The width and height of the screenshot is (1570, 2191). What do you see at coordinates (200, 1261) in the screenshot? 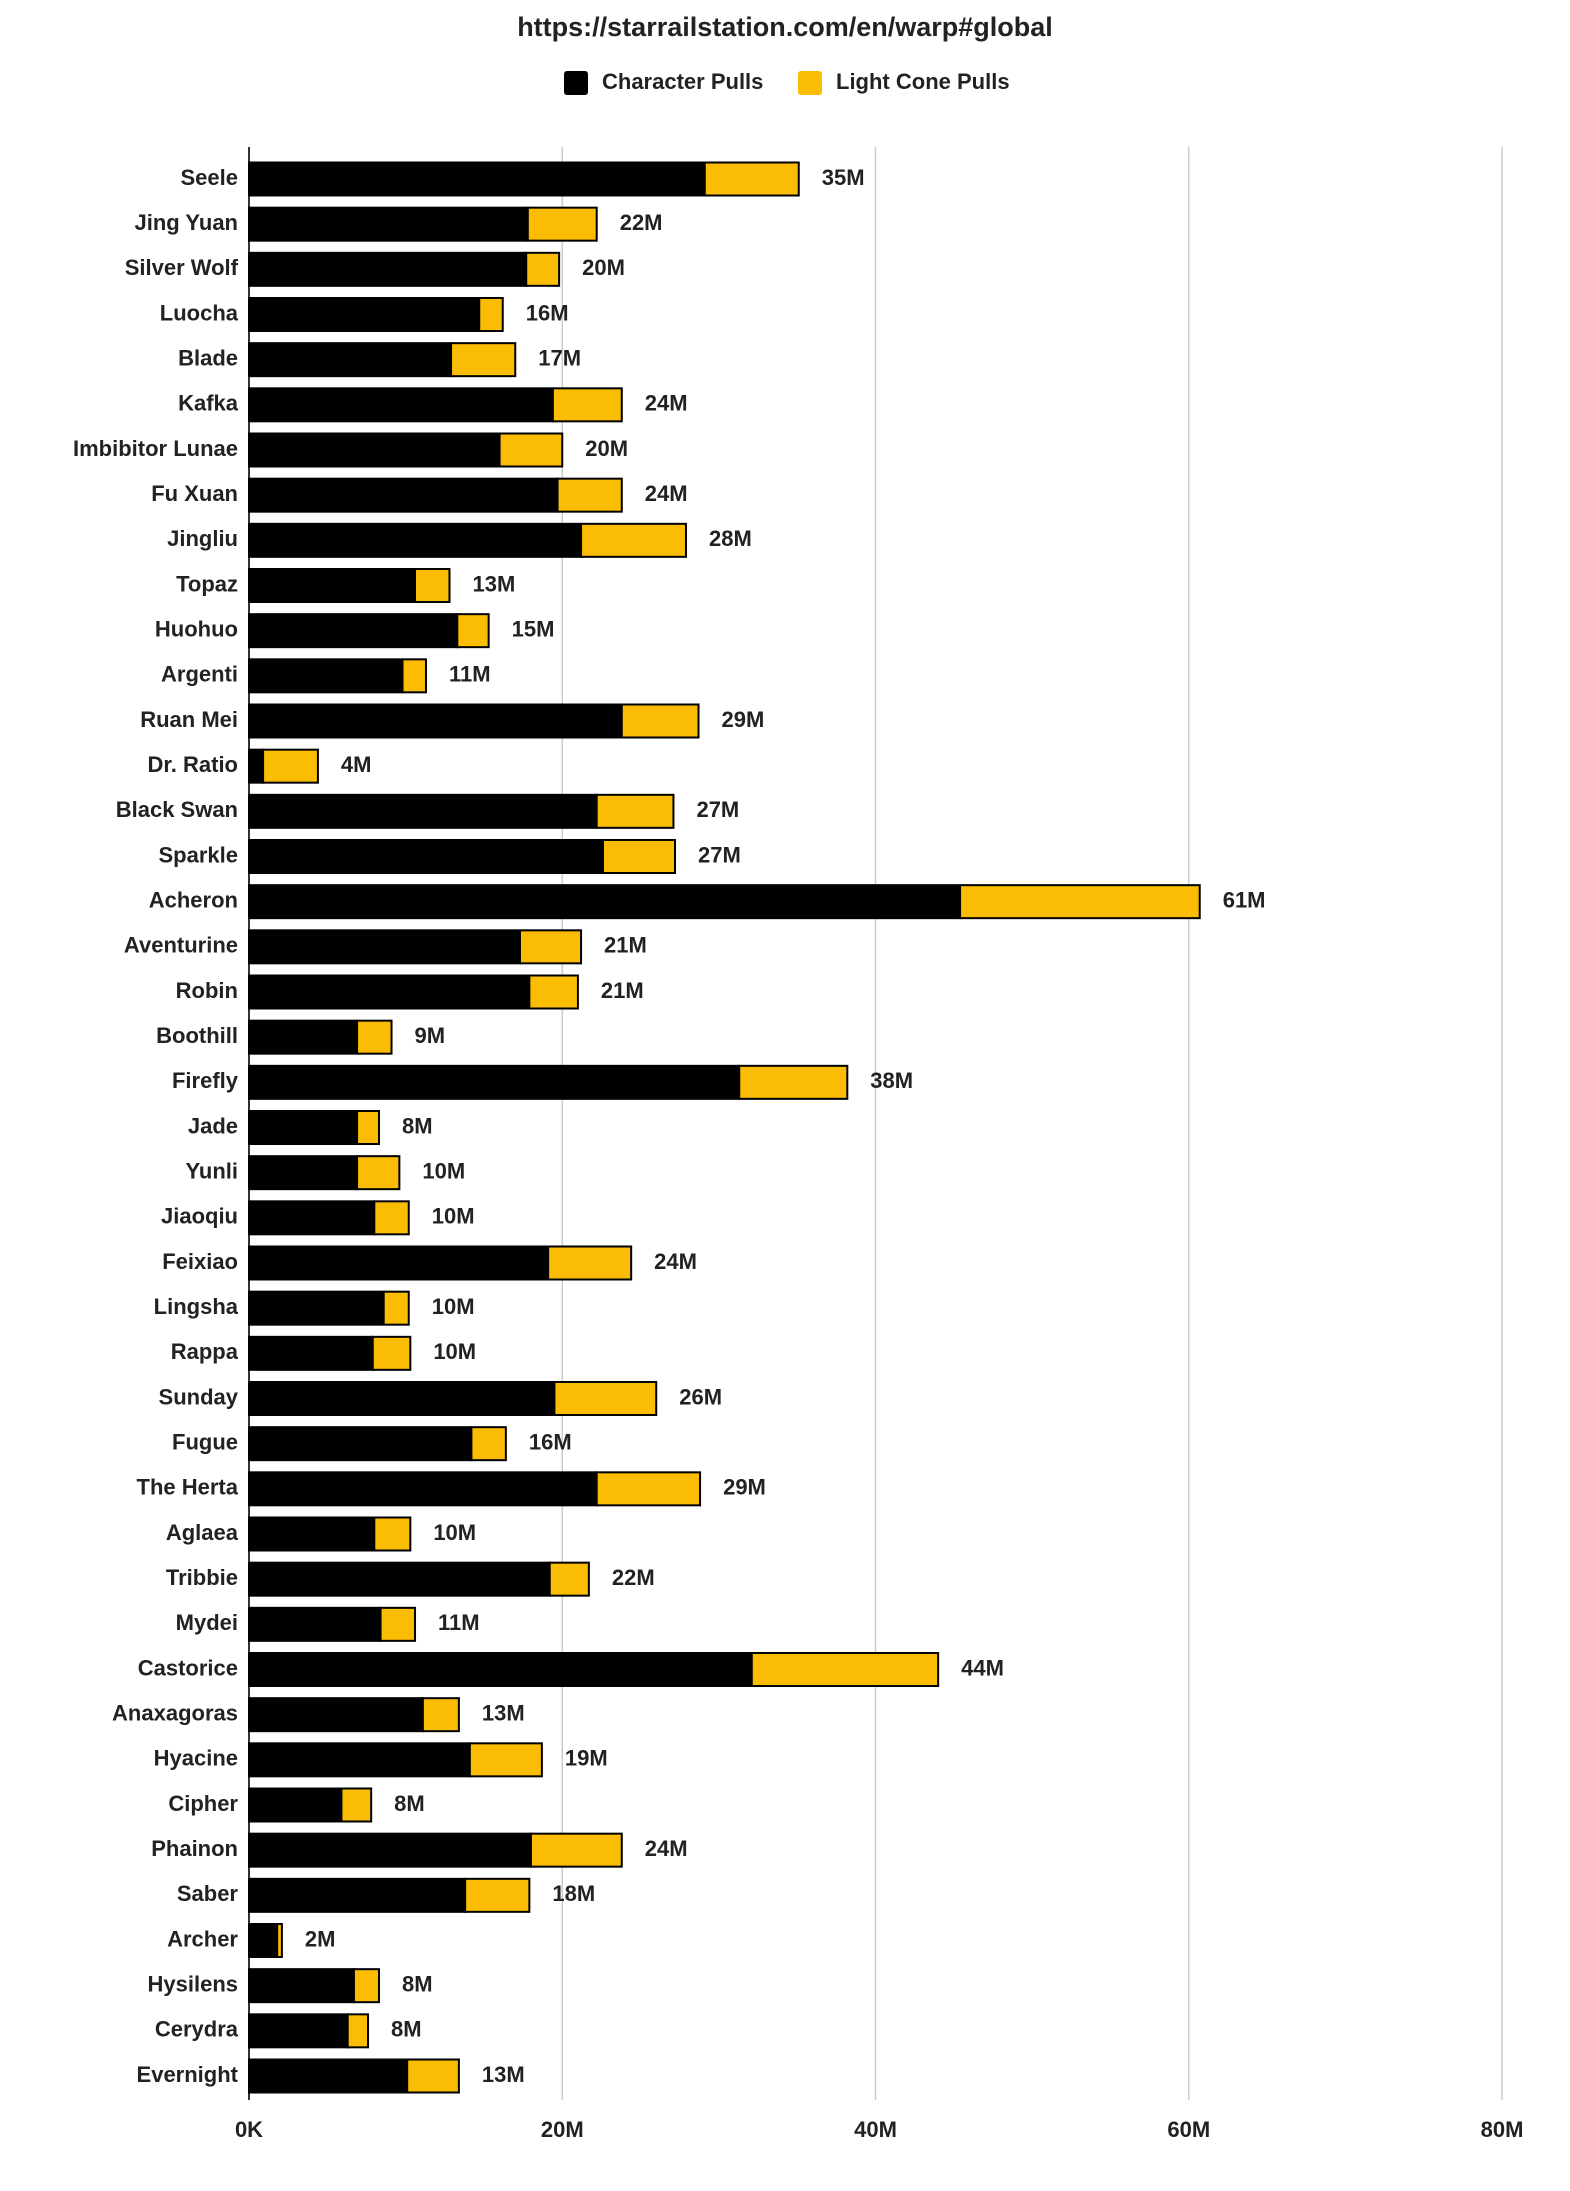
I see `y-tick-label: Feixiao` at bounding box center [200, 1261].